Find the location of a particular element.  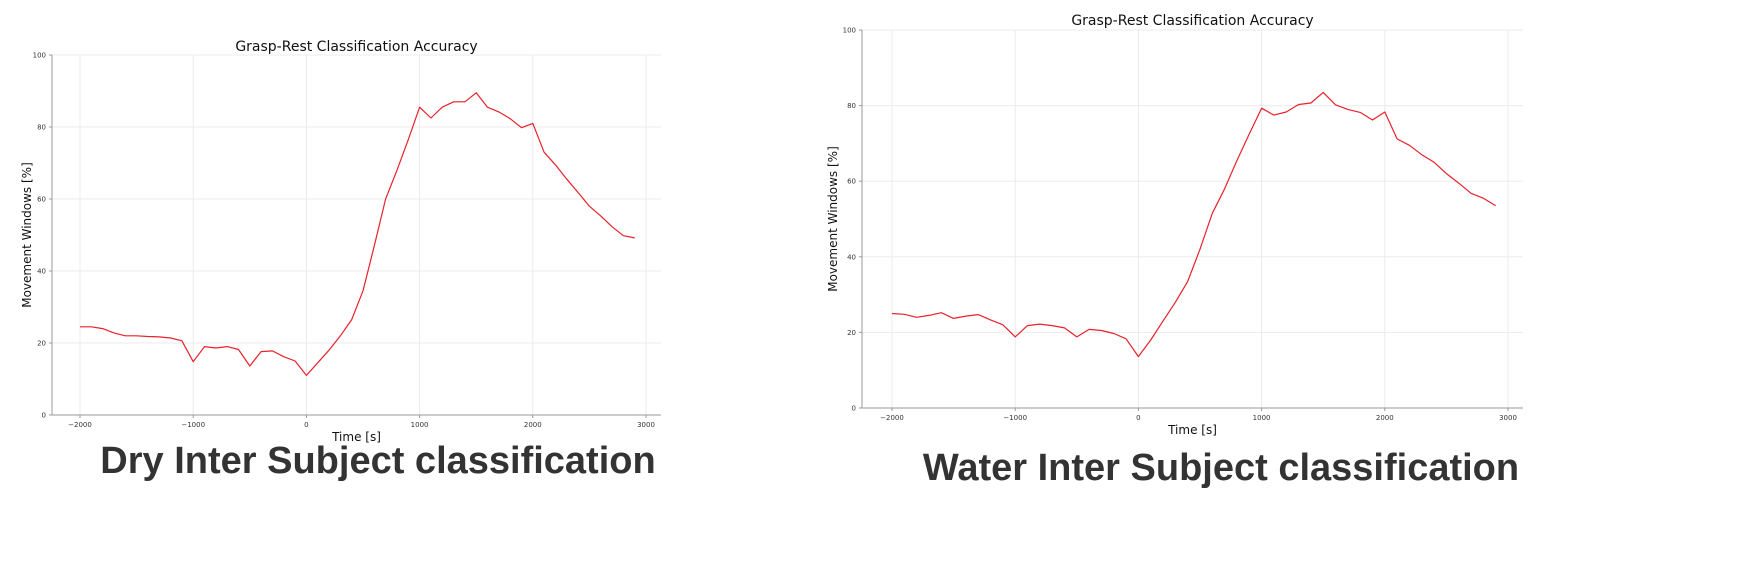

y-axis-label: Movement Windows [%] is located at coordinates (27, 235).